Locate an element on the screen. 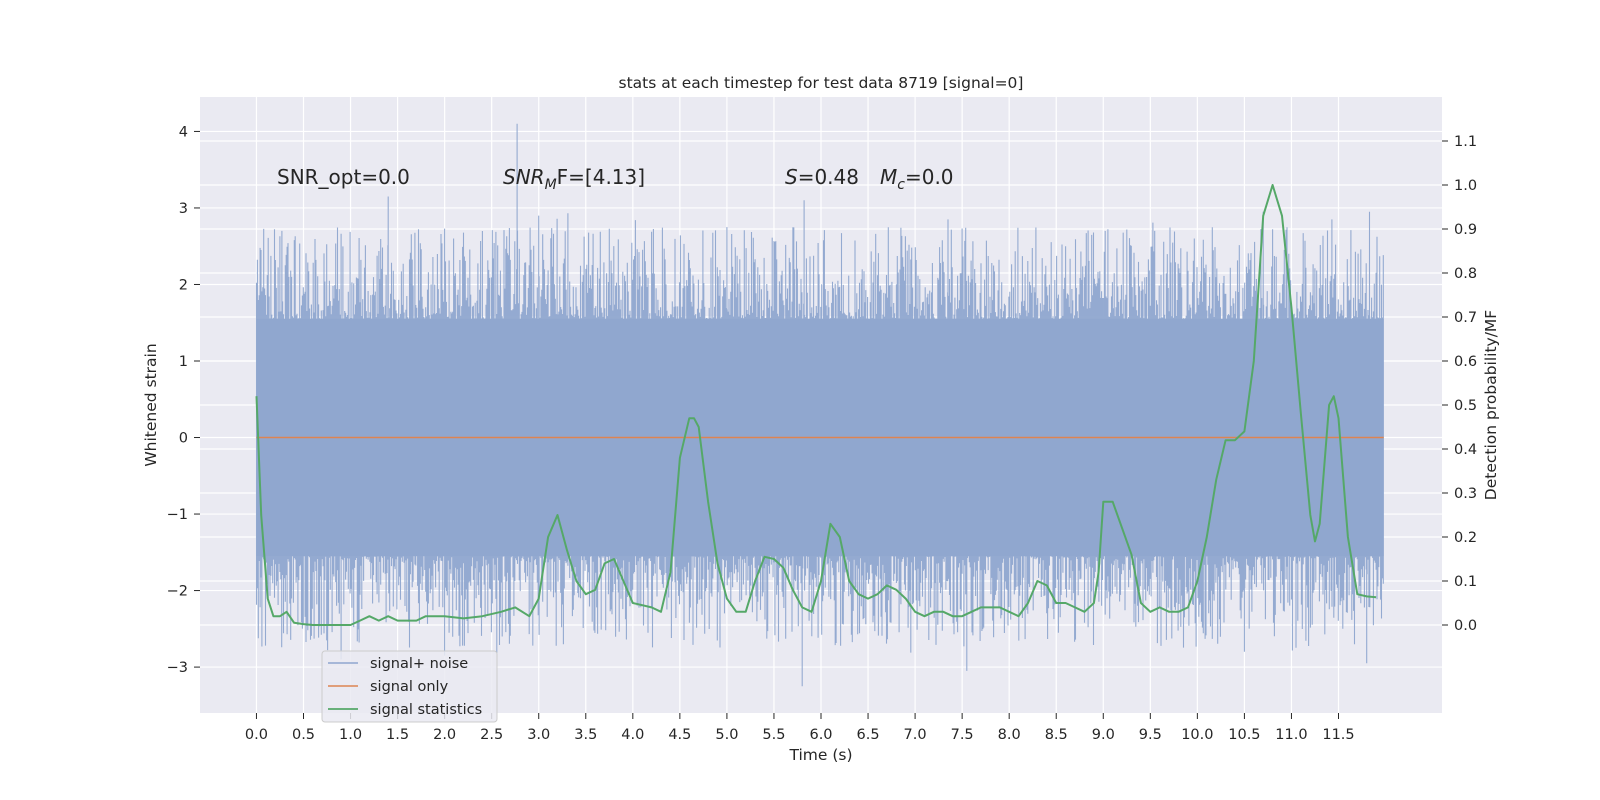  x-tick-label: 3.5 is located at coordinates (585, 735).